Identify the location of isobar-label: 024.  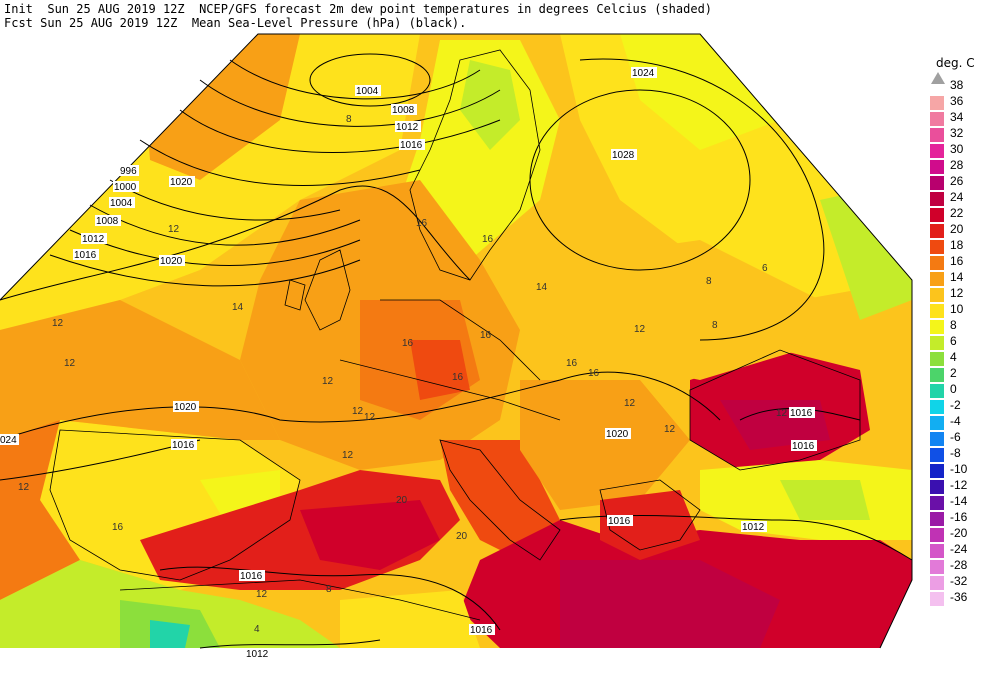
(8, 440).